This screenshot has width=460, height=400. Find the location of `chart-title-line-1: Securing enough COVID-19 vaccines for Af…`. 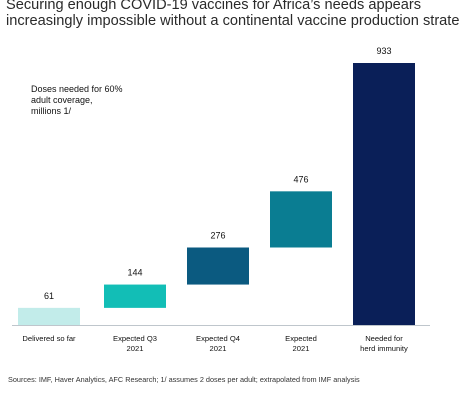

chart-title-line-1: Securing enough COVID-19 vaccines for Af… is located at coordinates (214, 6).